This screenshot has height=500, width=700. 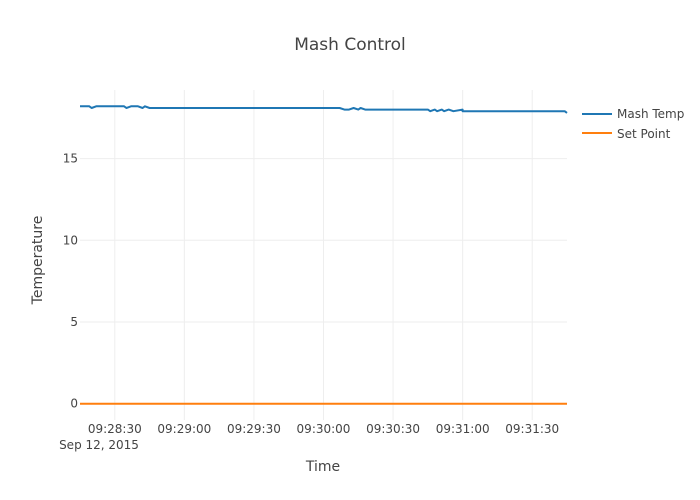 I want to click on y-axis-title: Temperature, so click(x=38, y=261).